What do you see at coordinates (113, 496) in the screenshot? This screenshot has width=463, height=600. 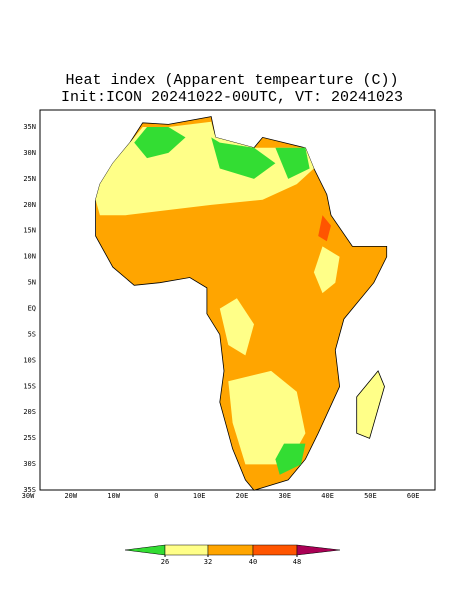 I see `lon-label: 10W` at bounding box center [113, 496].